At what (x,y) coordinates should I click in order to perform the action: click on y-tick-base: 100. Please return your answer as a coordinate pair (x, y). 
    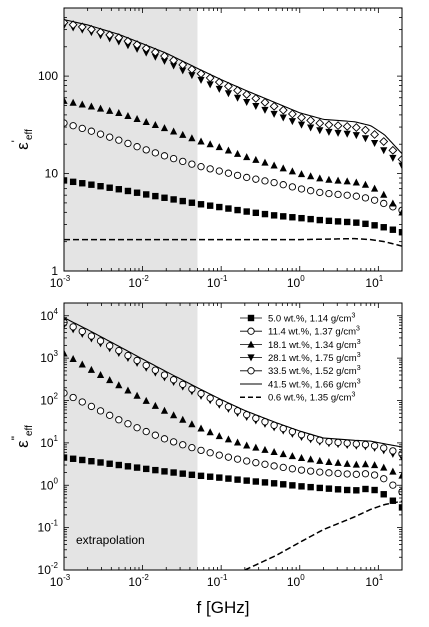
    Looking at the image, I should click on (48, 76).